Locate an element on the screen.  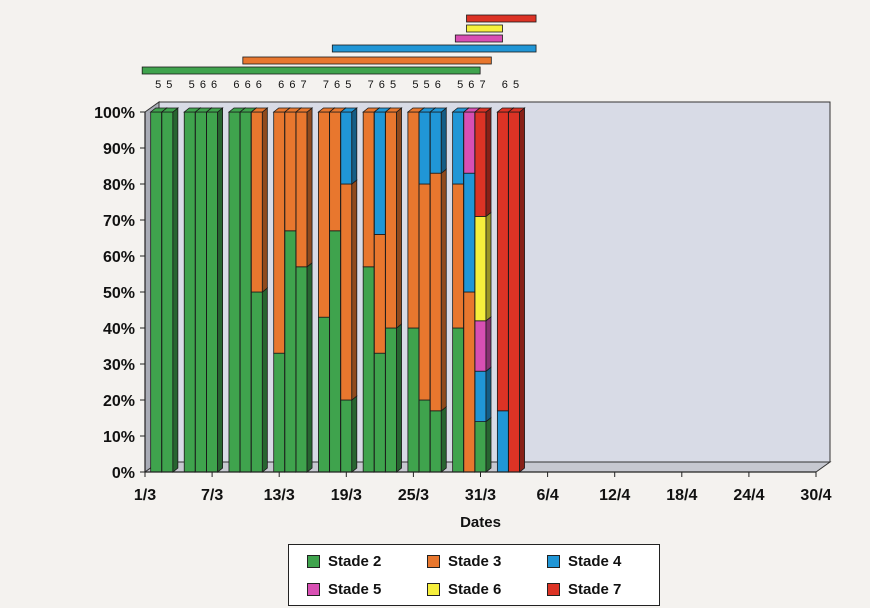
legend-item-stade-4: Stade 4 is located at coordinates (584, 561).